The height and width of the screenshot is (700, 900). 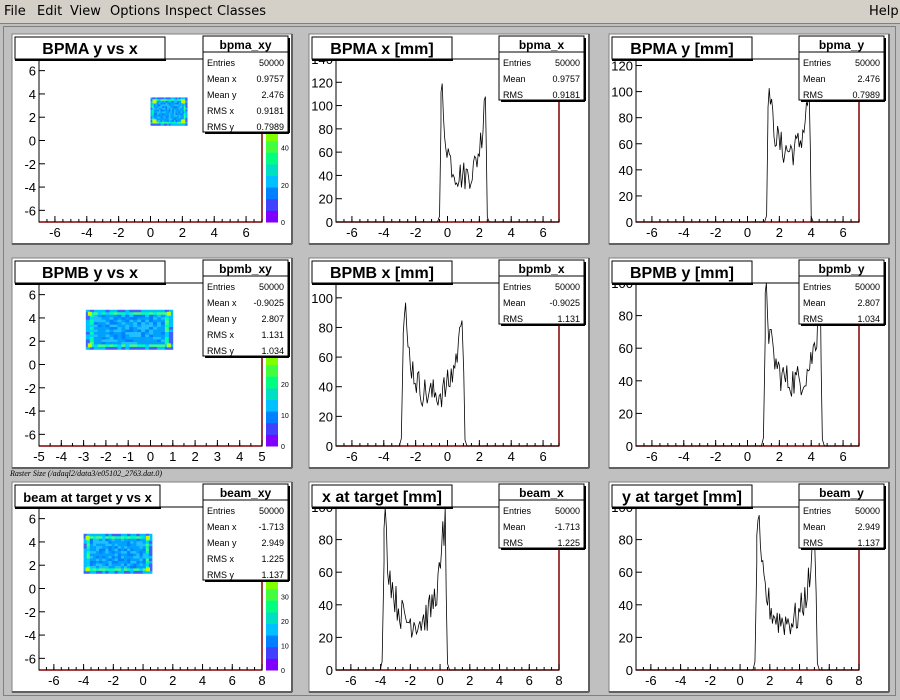 What do you see at coordinates (154, 101) in the screenshot?
I see `heatmap-hotspot` at bounding box center [154, 101].